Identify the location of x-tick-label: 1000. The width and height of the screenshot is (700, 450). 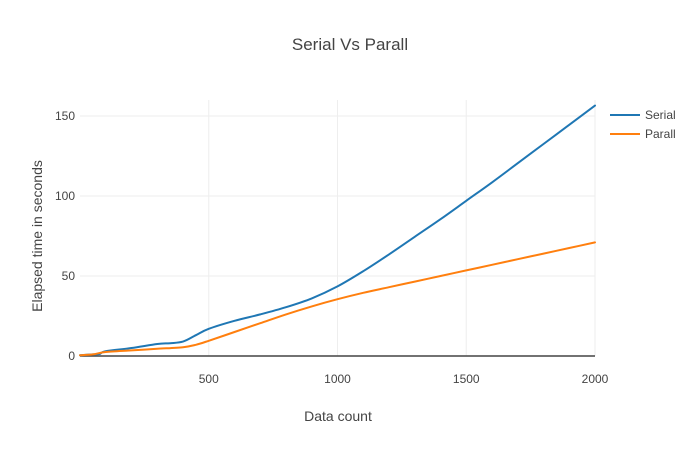
(337, 379).